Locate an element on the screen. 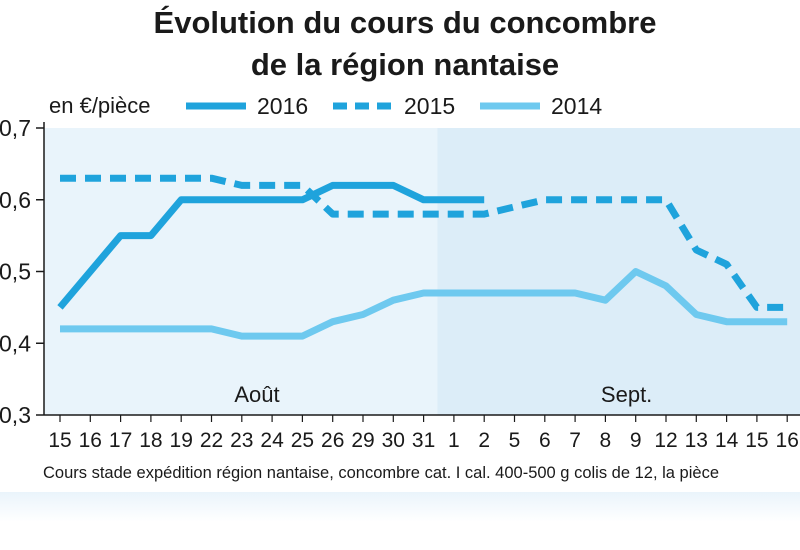 The width and height of the screenshot is (800, 550). x-tick-label: 6 is located at coordinates (545, 440).